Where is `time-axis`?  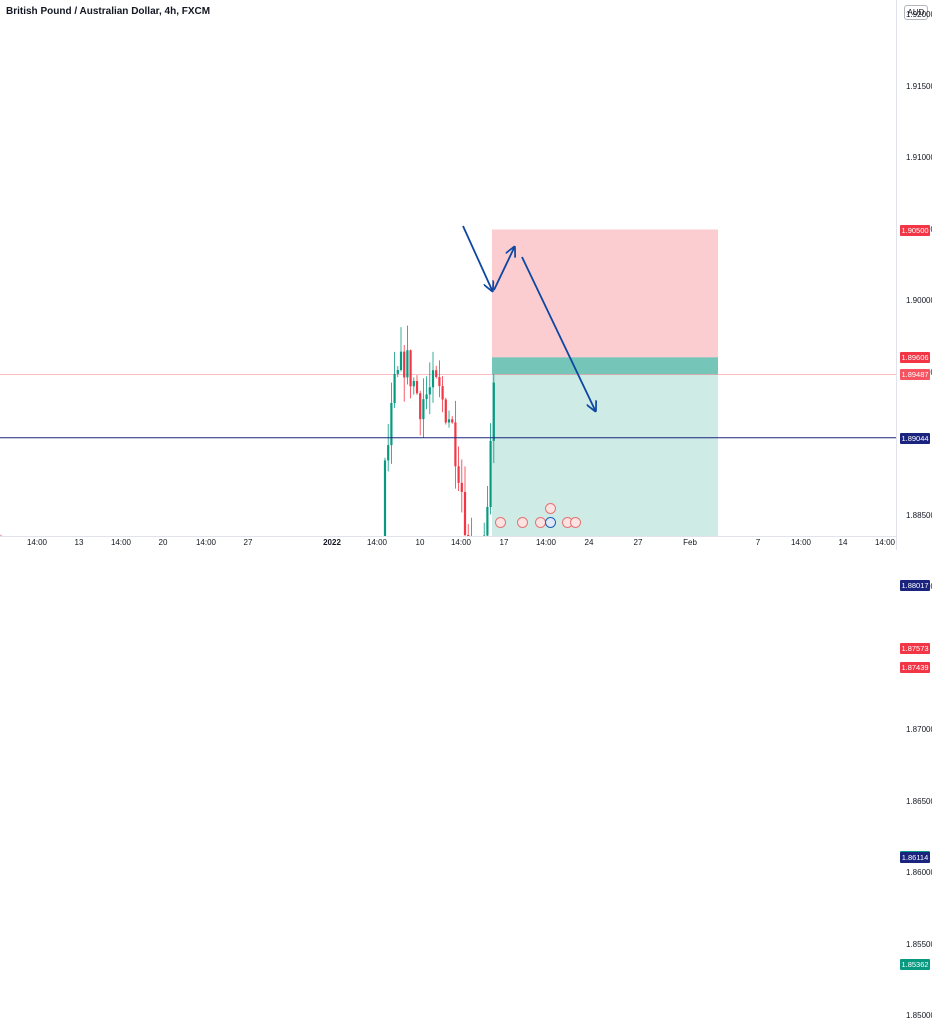 time-axis is located at coordinates (448, 543).